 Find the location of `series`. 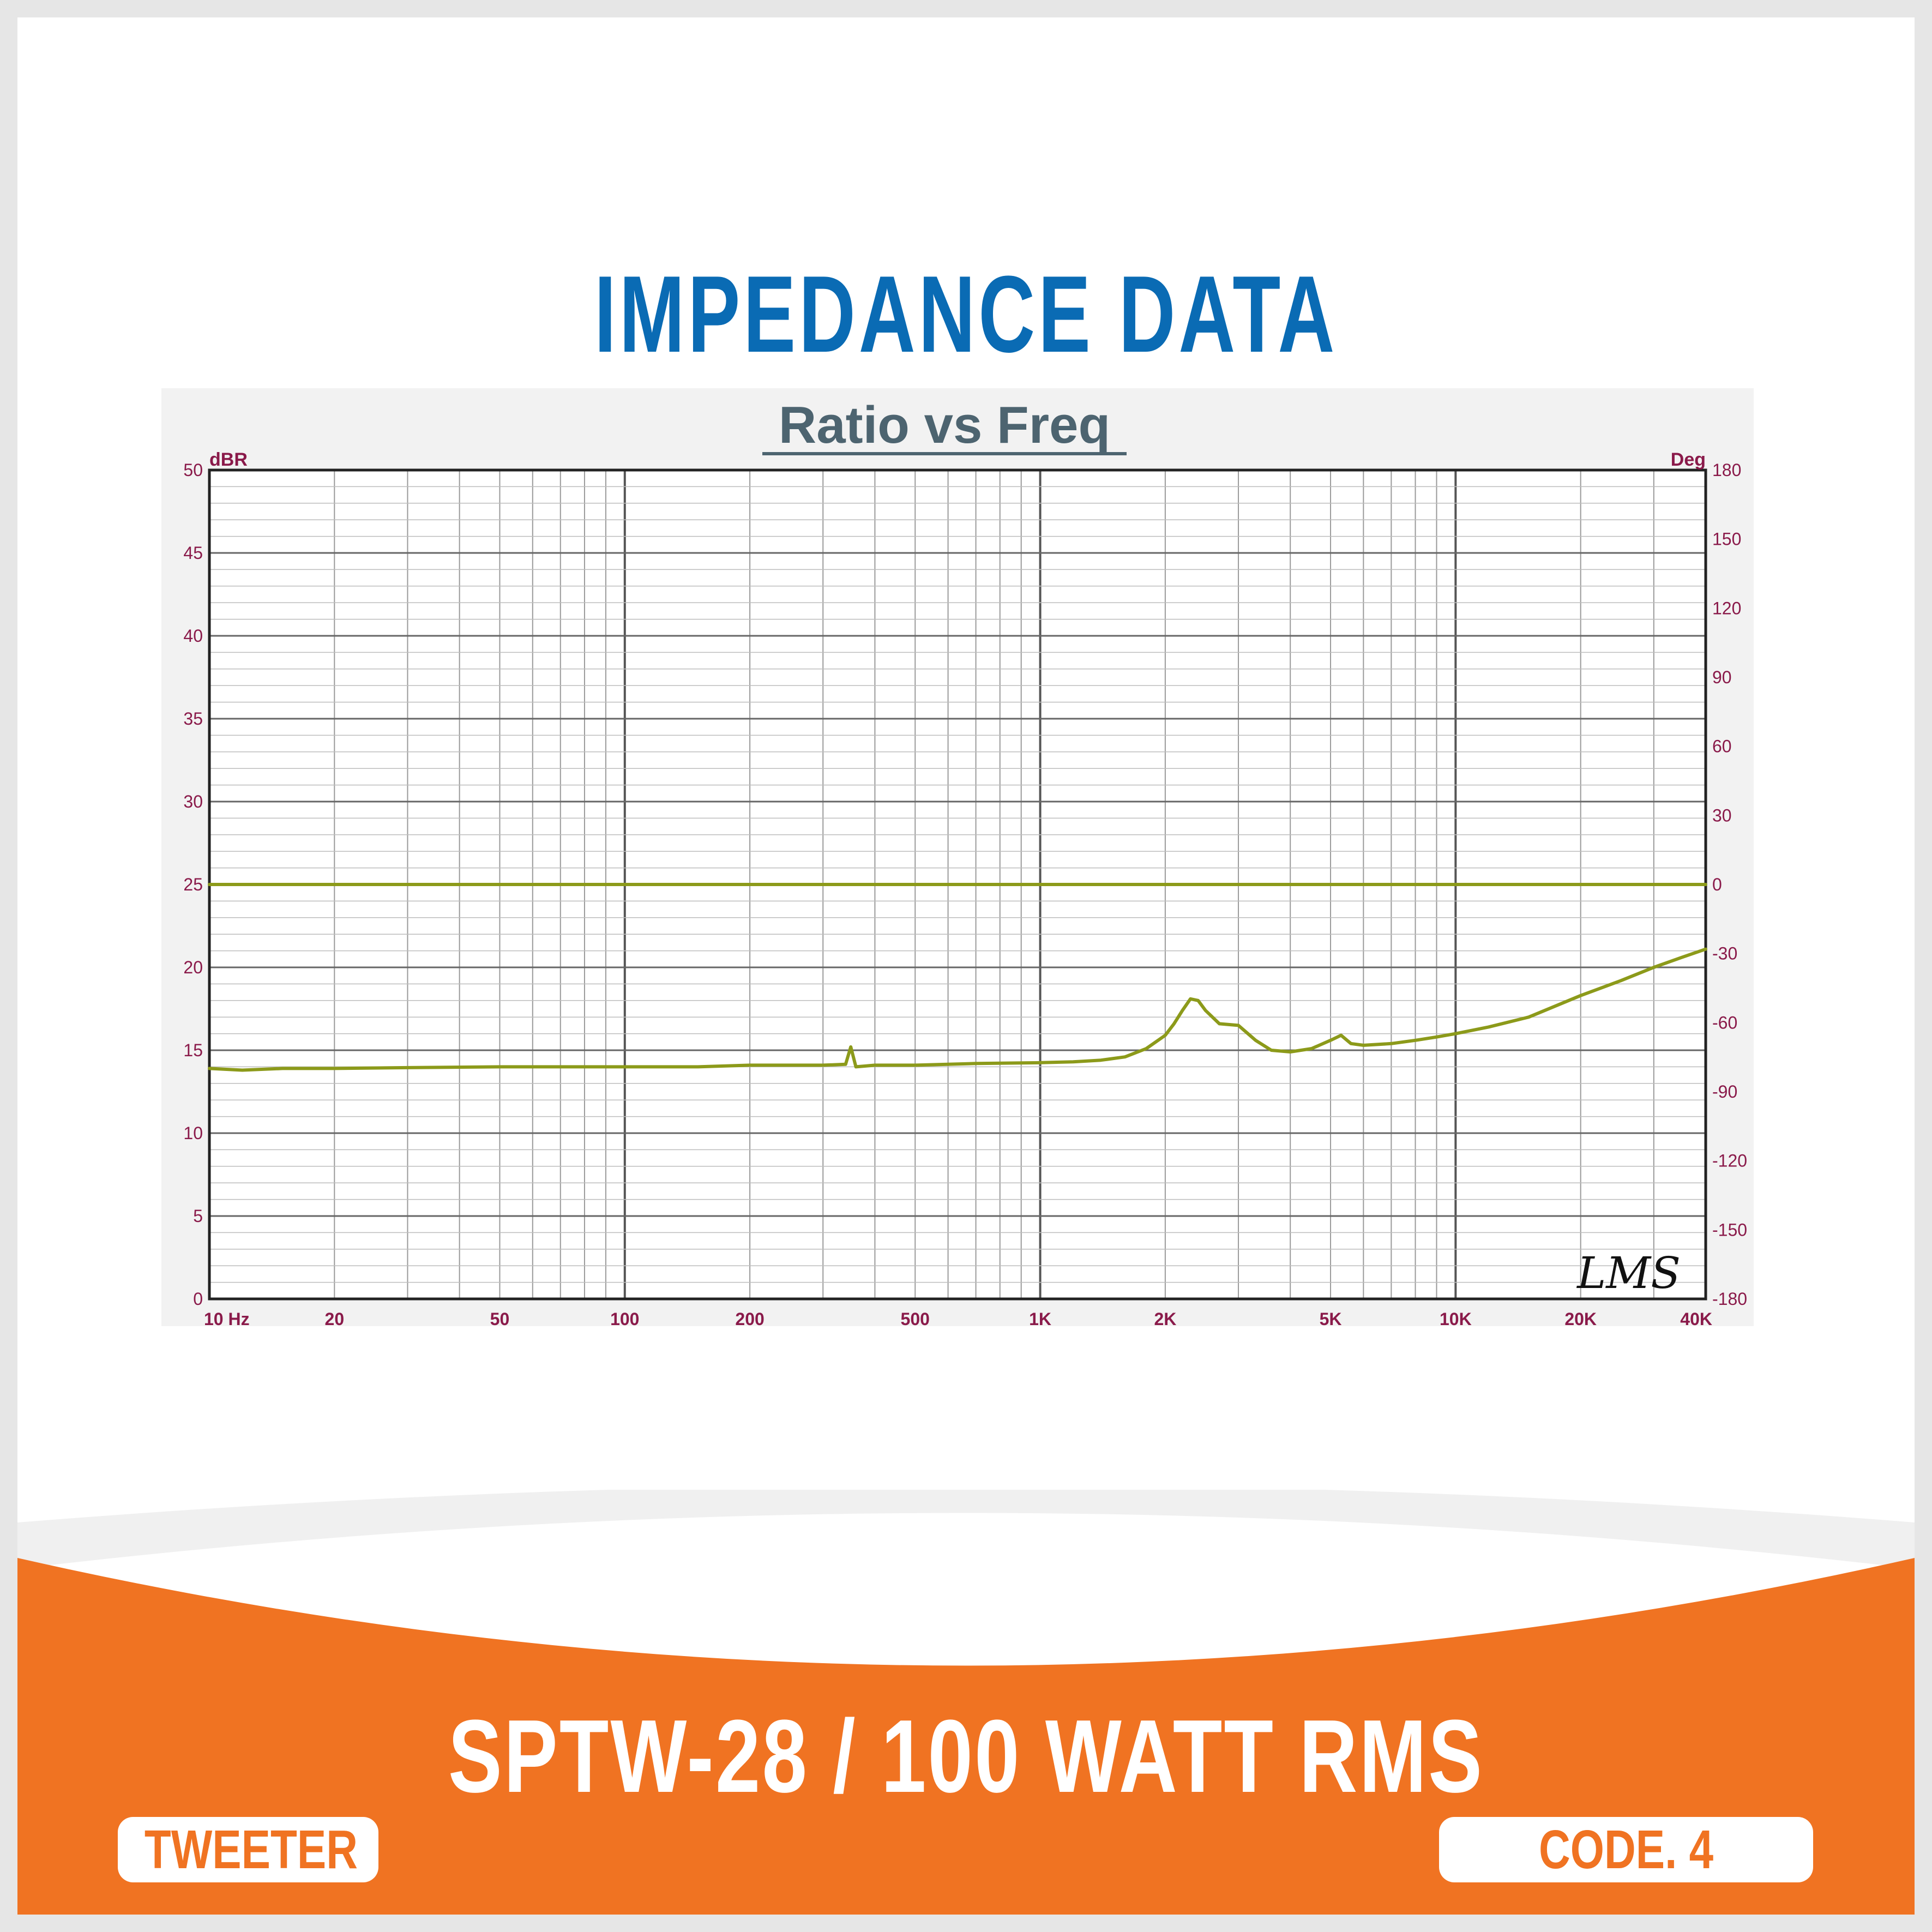

series is located at coordinates (957, 977).